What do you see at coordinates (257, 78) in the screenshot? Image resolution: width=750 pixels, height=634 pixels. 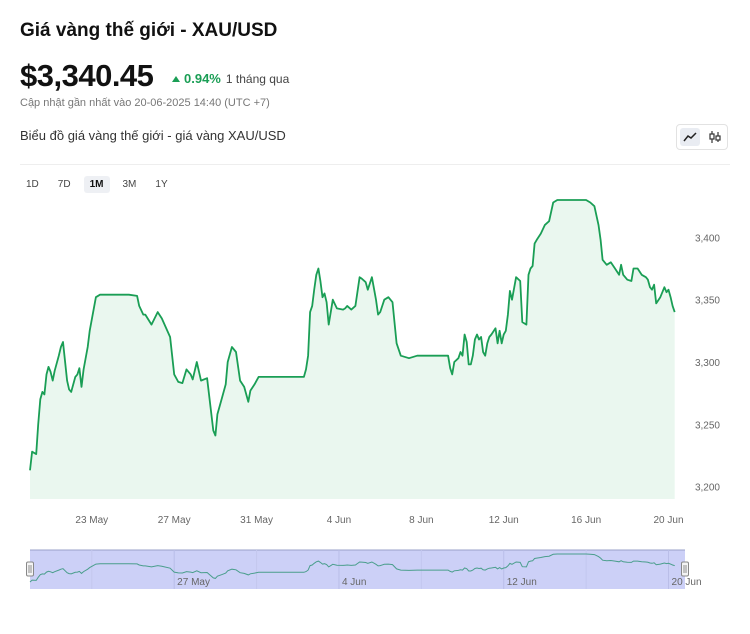 I see `change-period: 1 tháng qua` at bounding box center [257, 78].